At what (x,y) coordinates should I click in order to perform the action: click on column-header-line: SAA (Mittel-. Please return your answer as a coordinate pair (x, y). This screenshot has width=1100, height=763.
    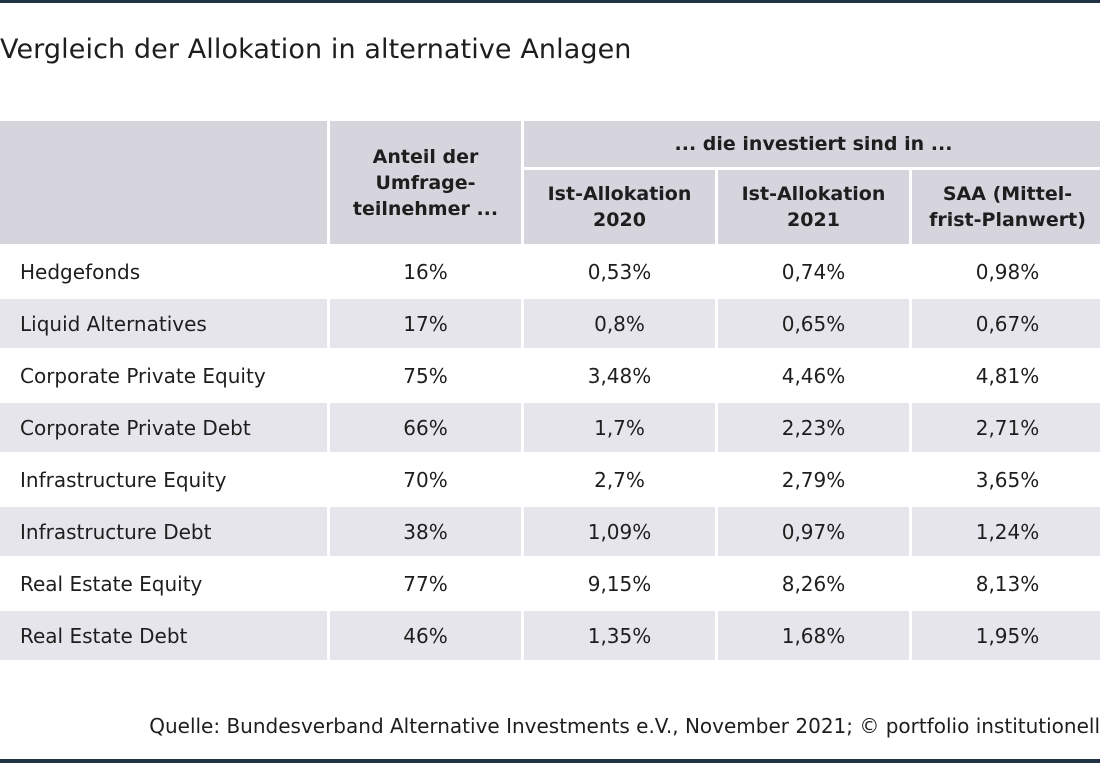
    Looking at the image, I should click on (1007, 194).